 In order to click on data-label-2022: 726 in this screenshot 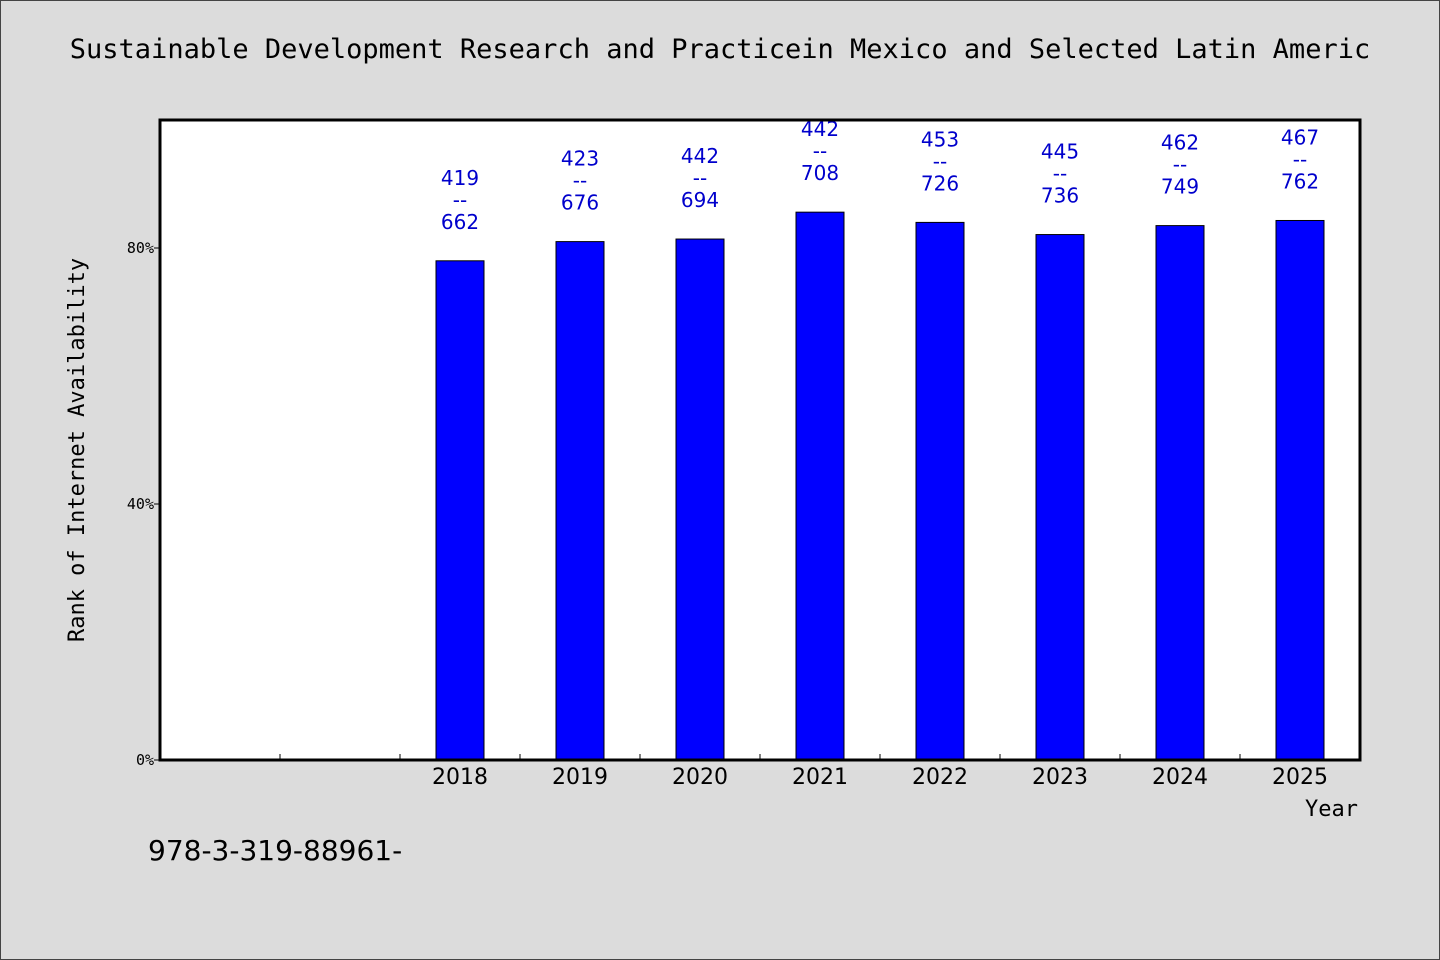, I will do `click(940, 183)`.